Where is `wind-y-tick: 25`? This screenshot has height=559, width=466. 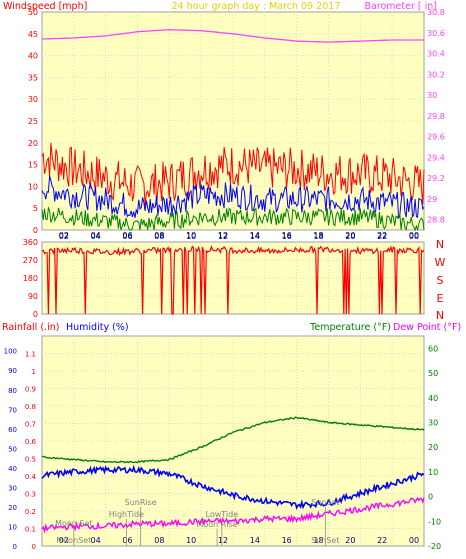 wind-y-tick: 25 is located at coordinates (33, 121).